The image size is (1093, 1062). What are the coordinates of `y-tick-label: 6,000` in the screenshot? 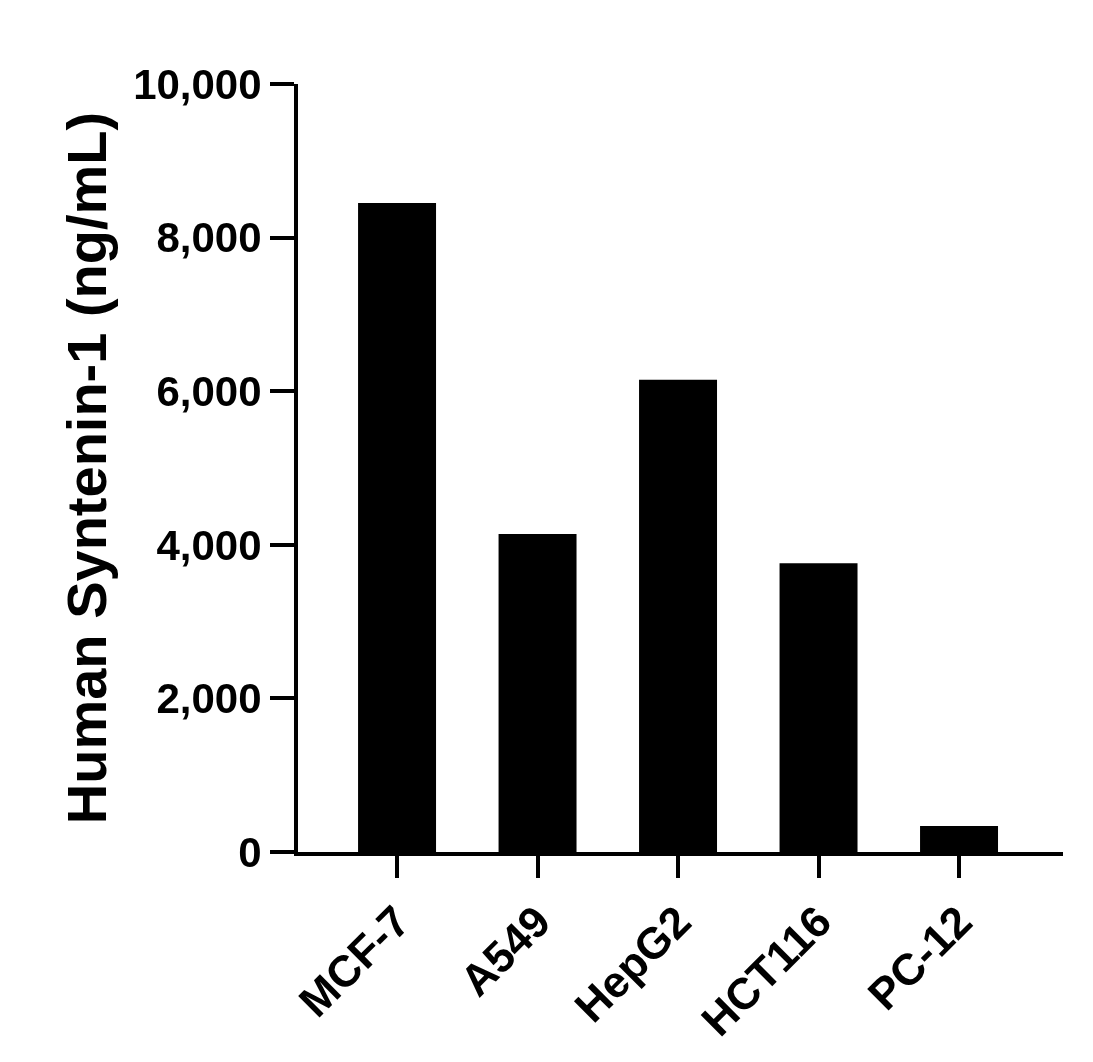 It's located at (209, 391).